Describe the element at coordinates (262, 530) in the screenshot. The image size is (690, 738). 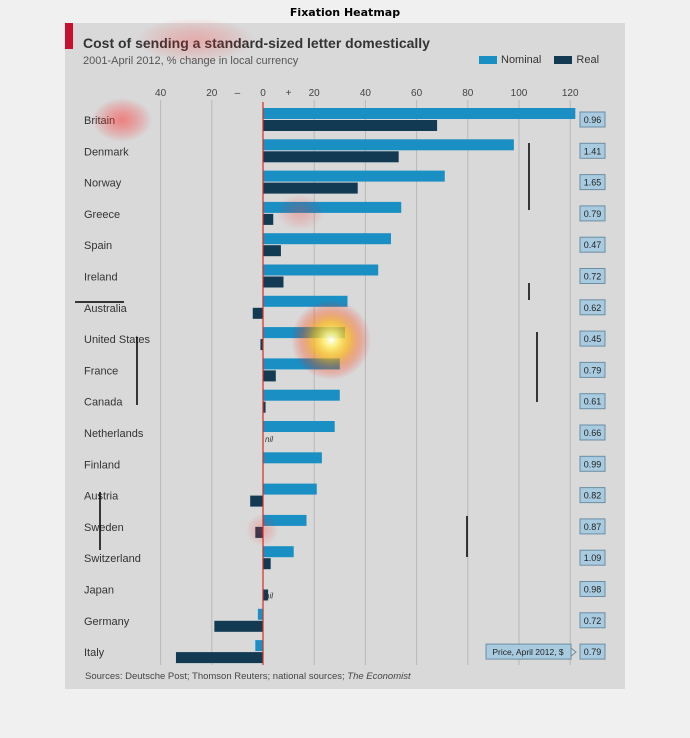
I see `fixation-spot-sweden` at that location.